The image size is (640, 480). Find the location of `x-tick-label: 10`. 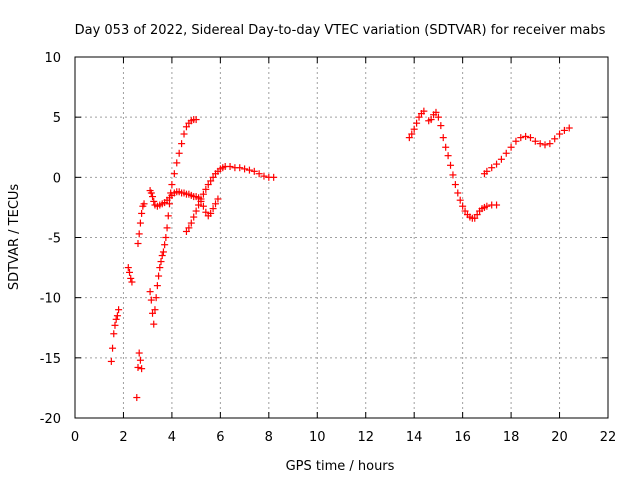

x-tick-label: 10 is located at coordinates (317, 437).